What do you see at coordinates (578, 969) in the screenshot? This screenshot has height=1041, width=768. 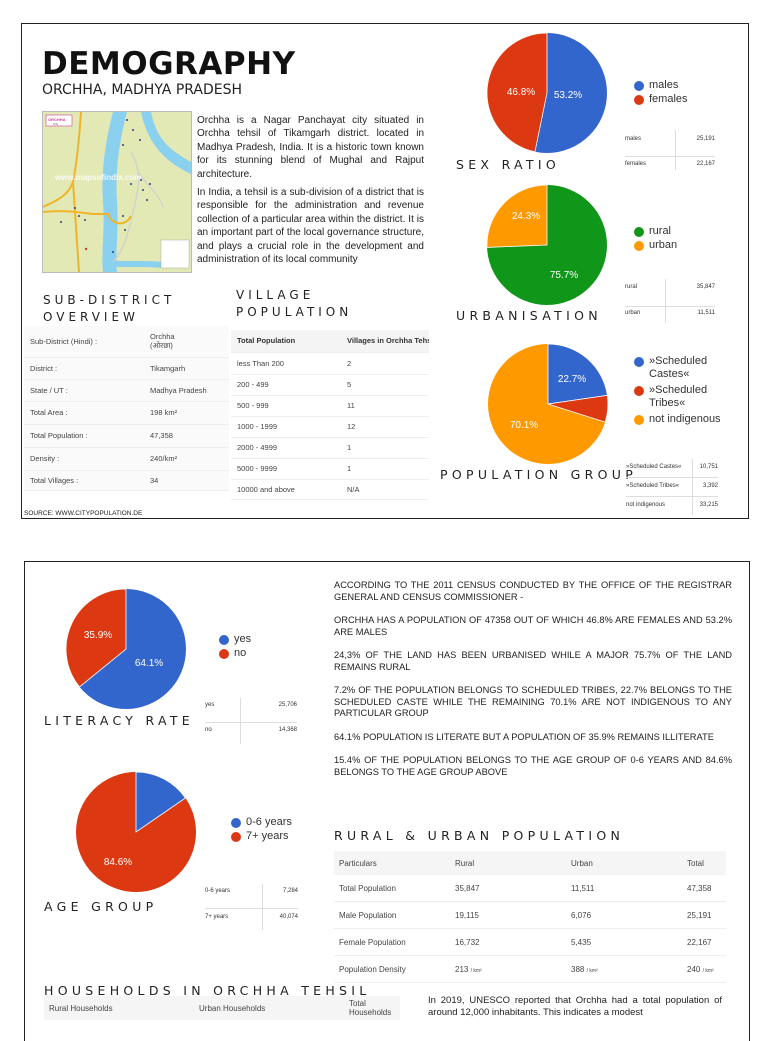 I see `density-value: 388` at bounding box center [578, 969].